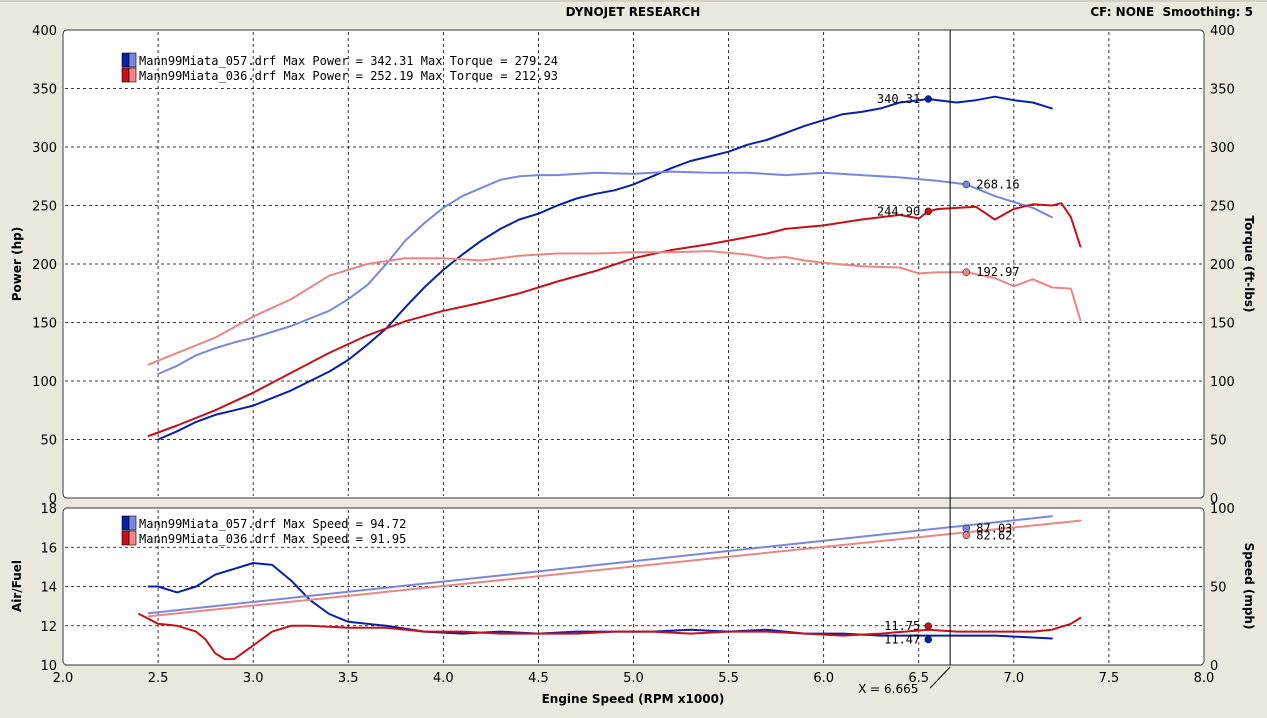 The height and width of the screenshot is (718, 1267). What do you see at coordinates (888, 689) in the screenshot?
I see `rpm-cursor-readout: X = 6.665` at bounding box center [888, 689].